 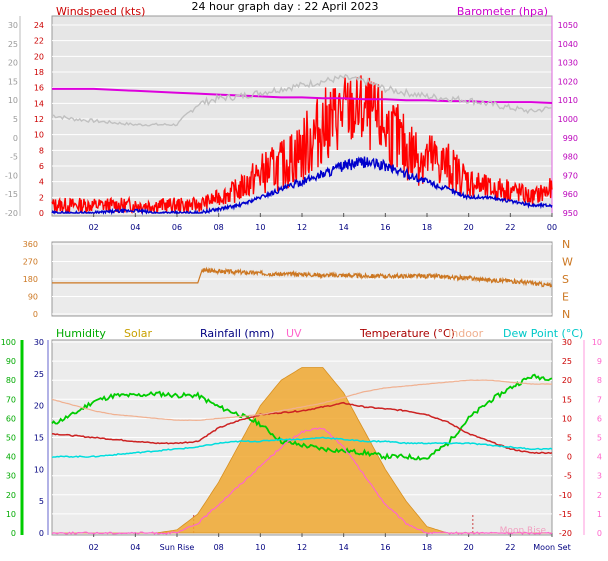 What do you see at coordinates (427, 547) in the screenshot?
I see `bottom-x-tick-label: 18` at bounding box center [427, 547].